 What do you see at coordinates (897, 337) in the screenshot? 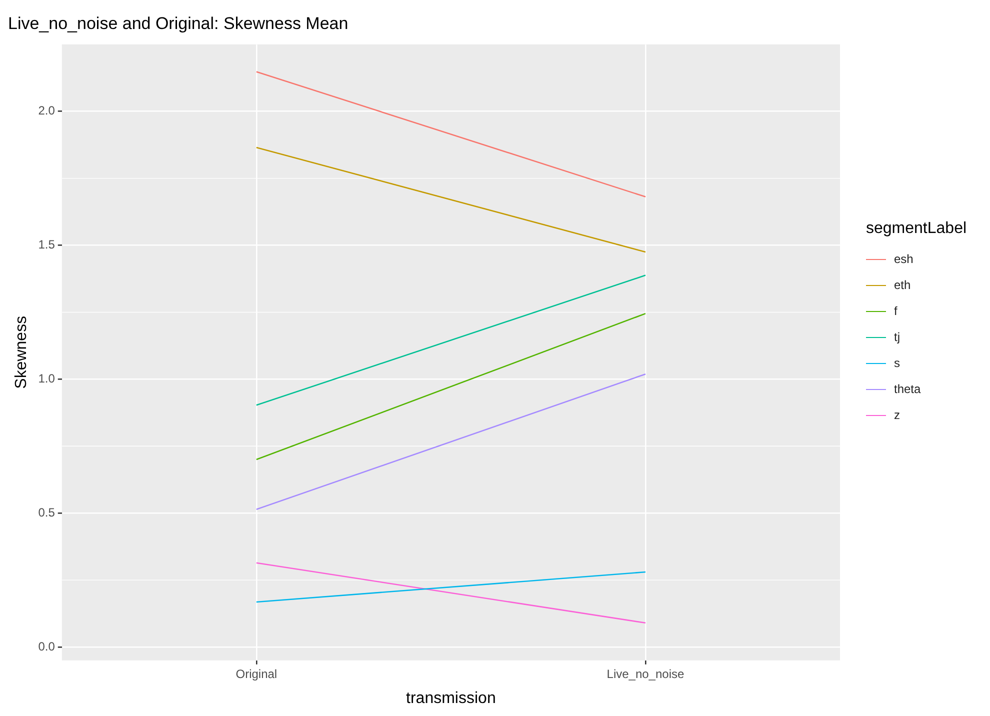
I see `legend-label: tj` at bounding box center [897, 337].